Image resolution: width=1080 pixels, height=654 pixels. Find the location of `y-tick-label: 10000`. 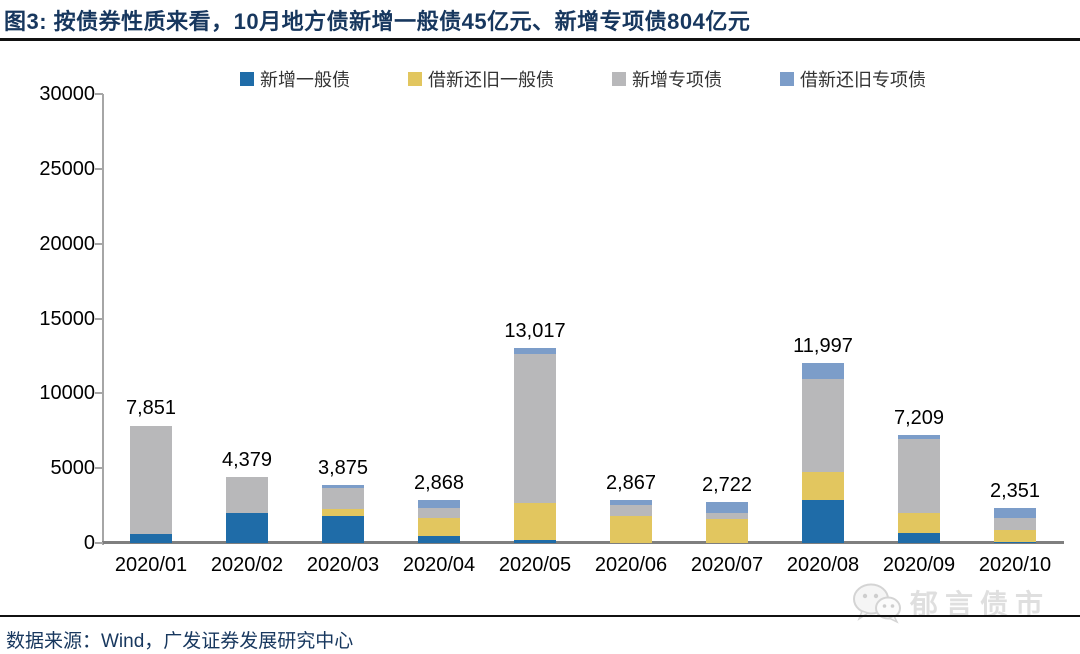

y-tick-label: 10000 is located at coordinates (67, 393).